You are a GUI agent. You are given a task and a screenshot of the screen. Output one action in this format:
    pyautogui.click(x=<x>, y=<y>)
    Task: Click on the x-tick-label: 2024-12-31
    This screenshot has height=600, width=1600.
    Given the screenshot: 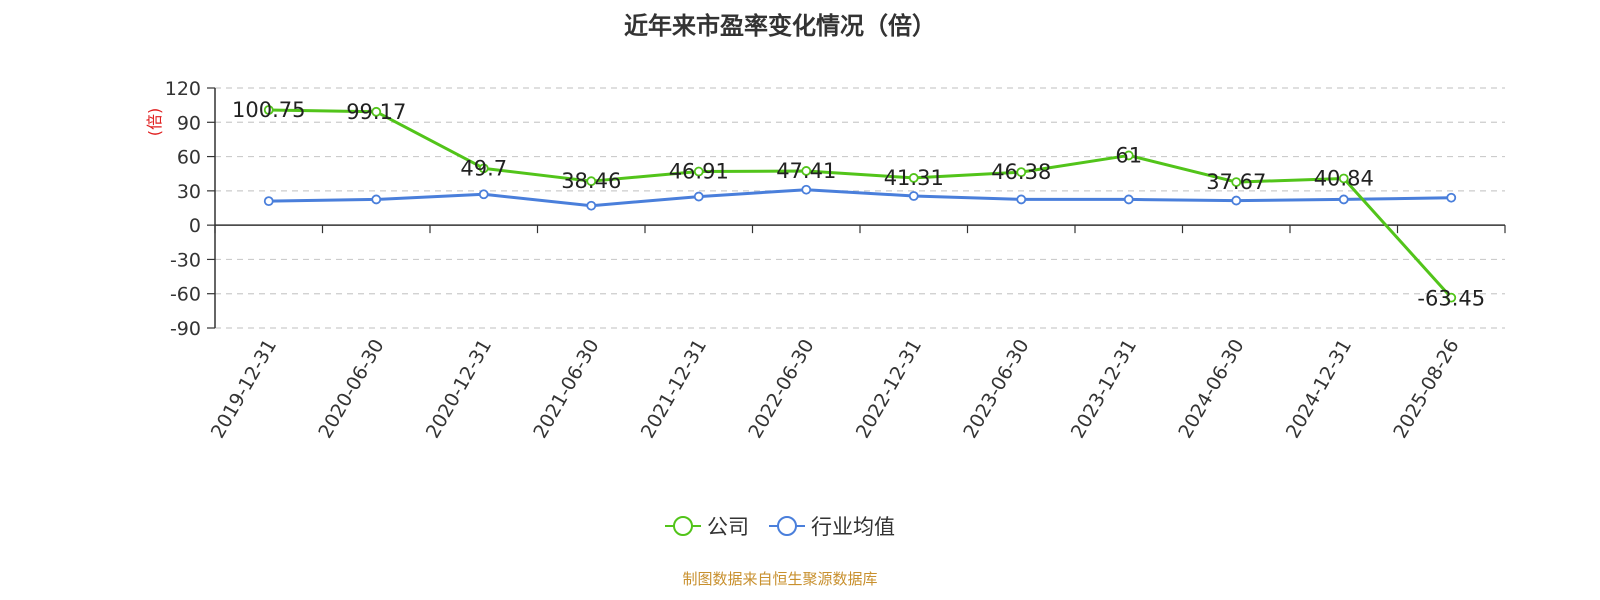 What is the action you would take?
    pyautogui.click(x=1319, y=389)
    